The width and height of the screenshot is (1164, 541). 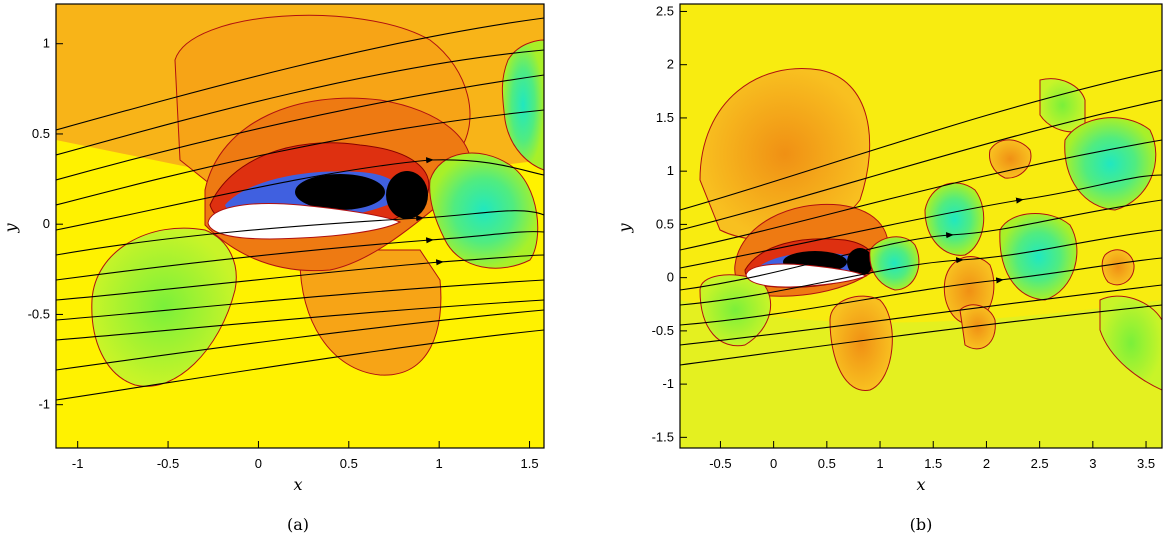 I want to click on panel-b-x-axis-title: x, so click(x=920, y=484).